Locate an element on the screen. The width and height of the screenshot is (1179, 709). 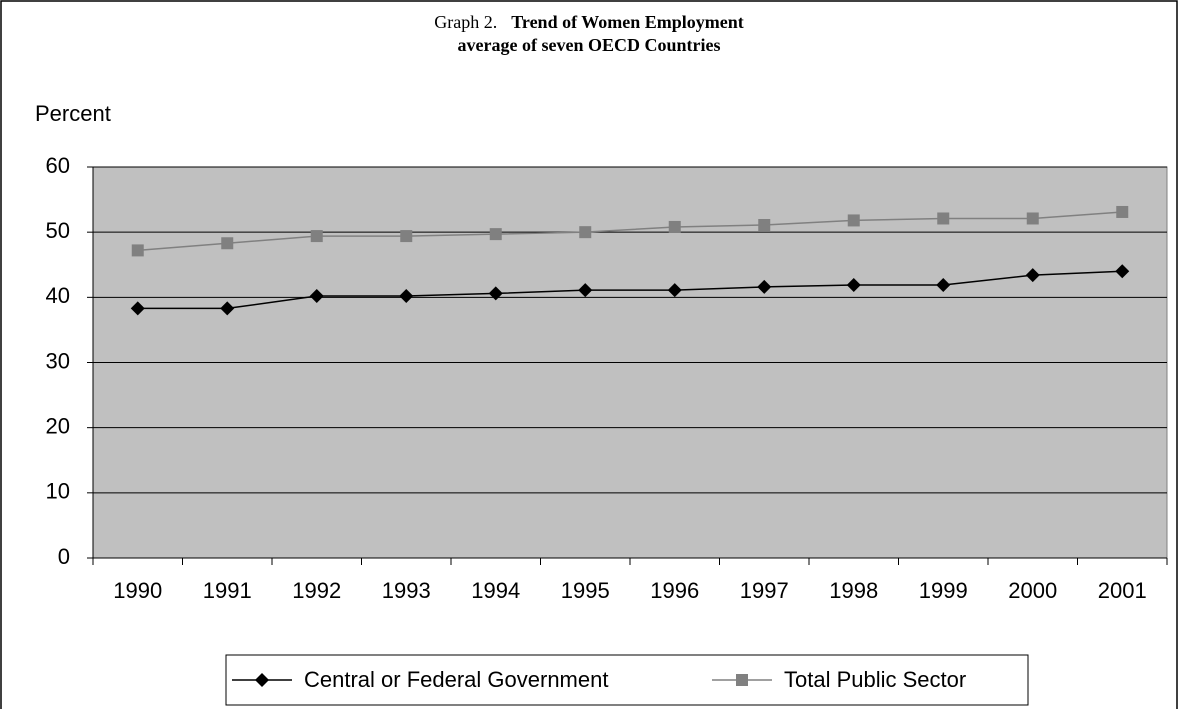
x-tick-label: 1992 is located at coordinates (316, 590).